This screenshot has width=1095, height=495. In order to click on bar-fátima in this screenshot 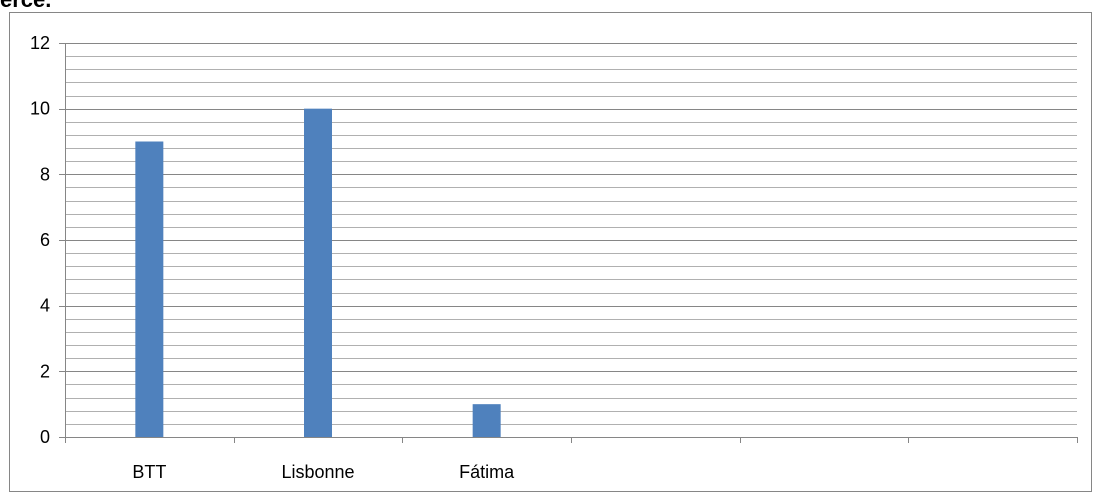, I will do `click(487, 420)`.